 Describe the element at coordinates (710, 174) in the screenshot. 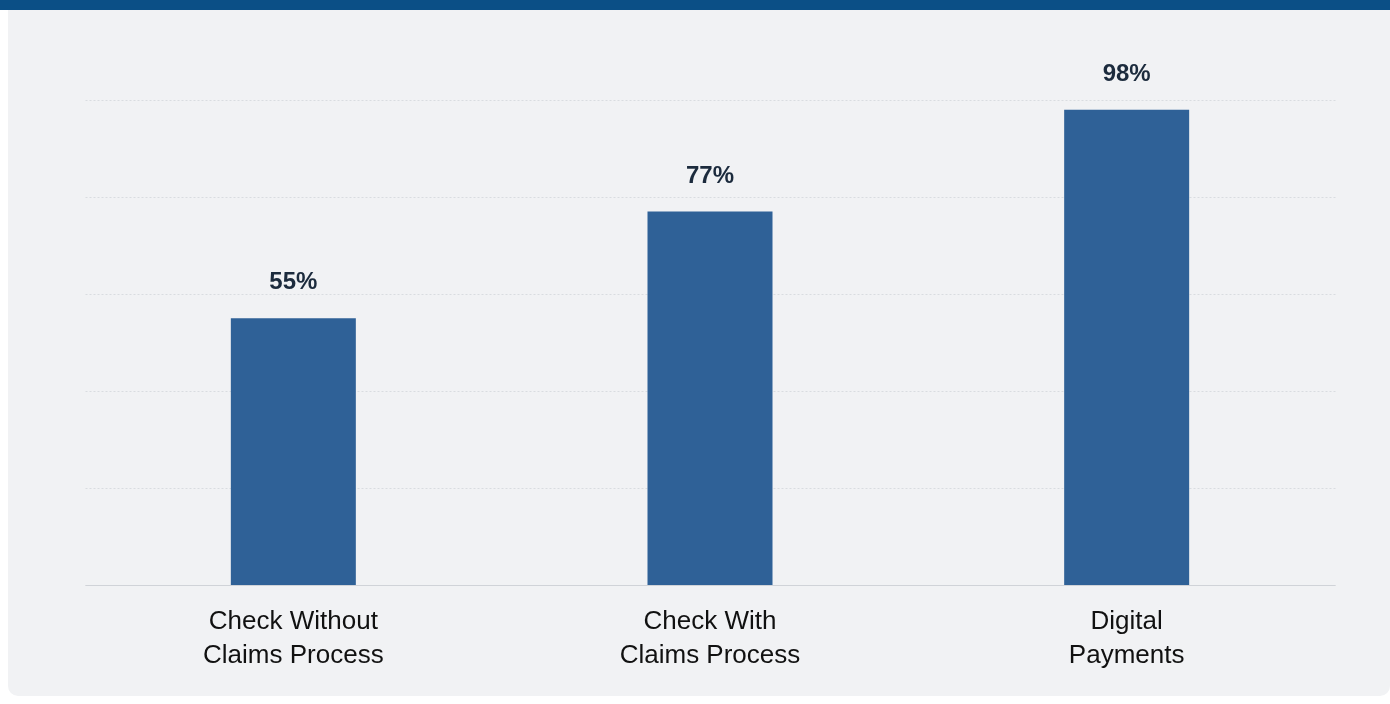

I see `data-label: 77%` at that location.